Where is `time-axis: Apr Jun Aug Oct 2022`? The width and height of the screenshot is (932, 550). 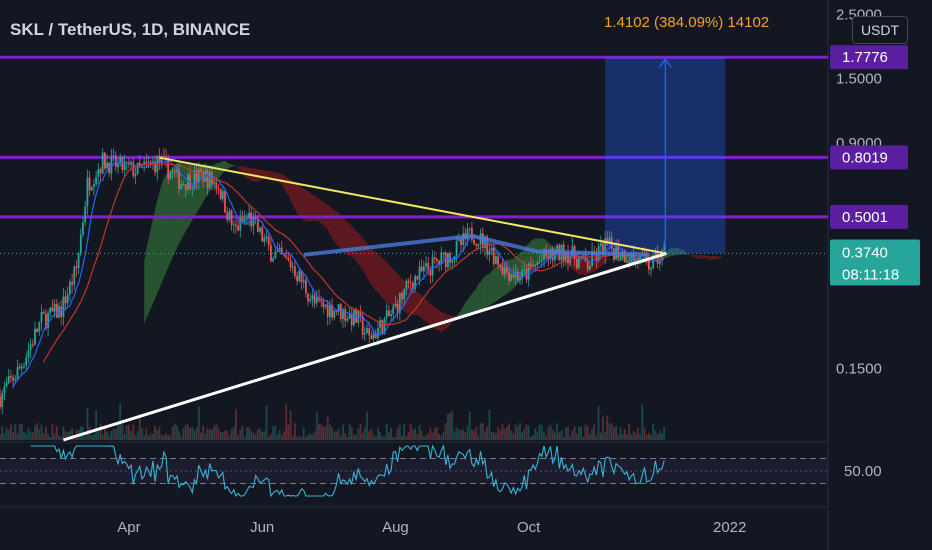 time-axis: Apr Jun Aug Oct 2022 is located at coordinates (431, 527).